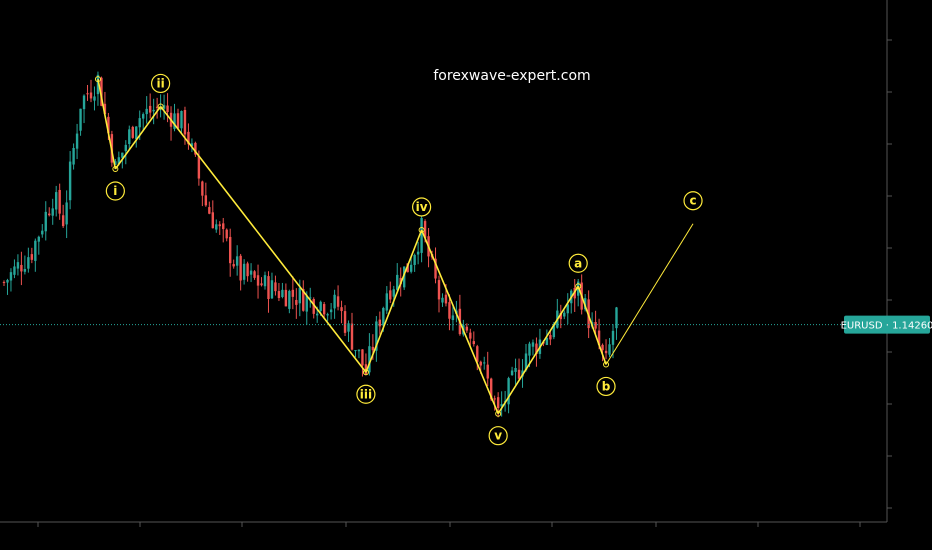 Image resolution: width=932 pixels, height=550 pixels. I want to click on wave-label-b: b, so click(606, 386).